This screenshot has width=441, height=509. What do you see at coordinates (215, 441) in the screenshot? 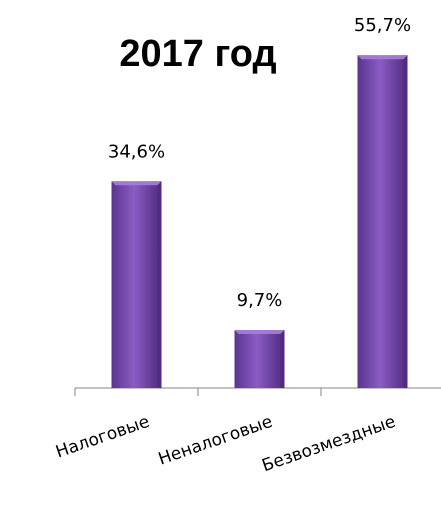
I see `x-tick-label: Неналоговые` at bounding box center [215, 441].